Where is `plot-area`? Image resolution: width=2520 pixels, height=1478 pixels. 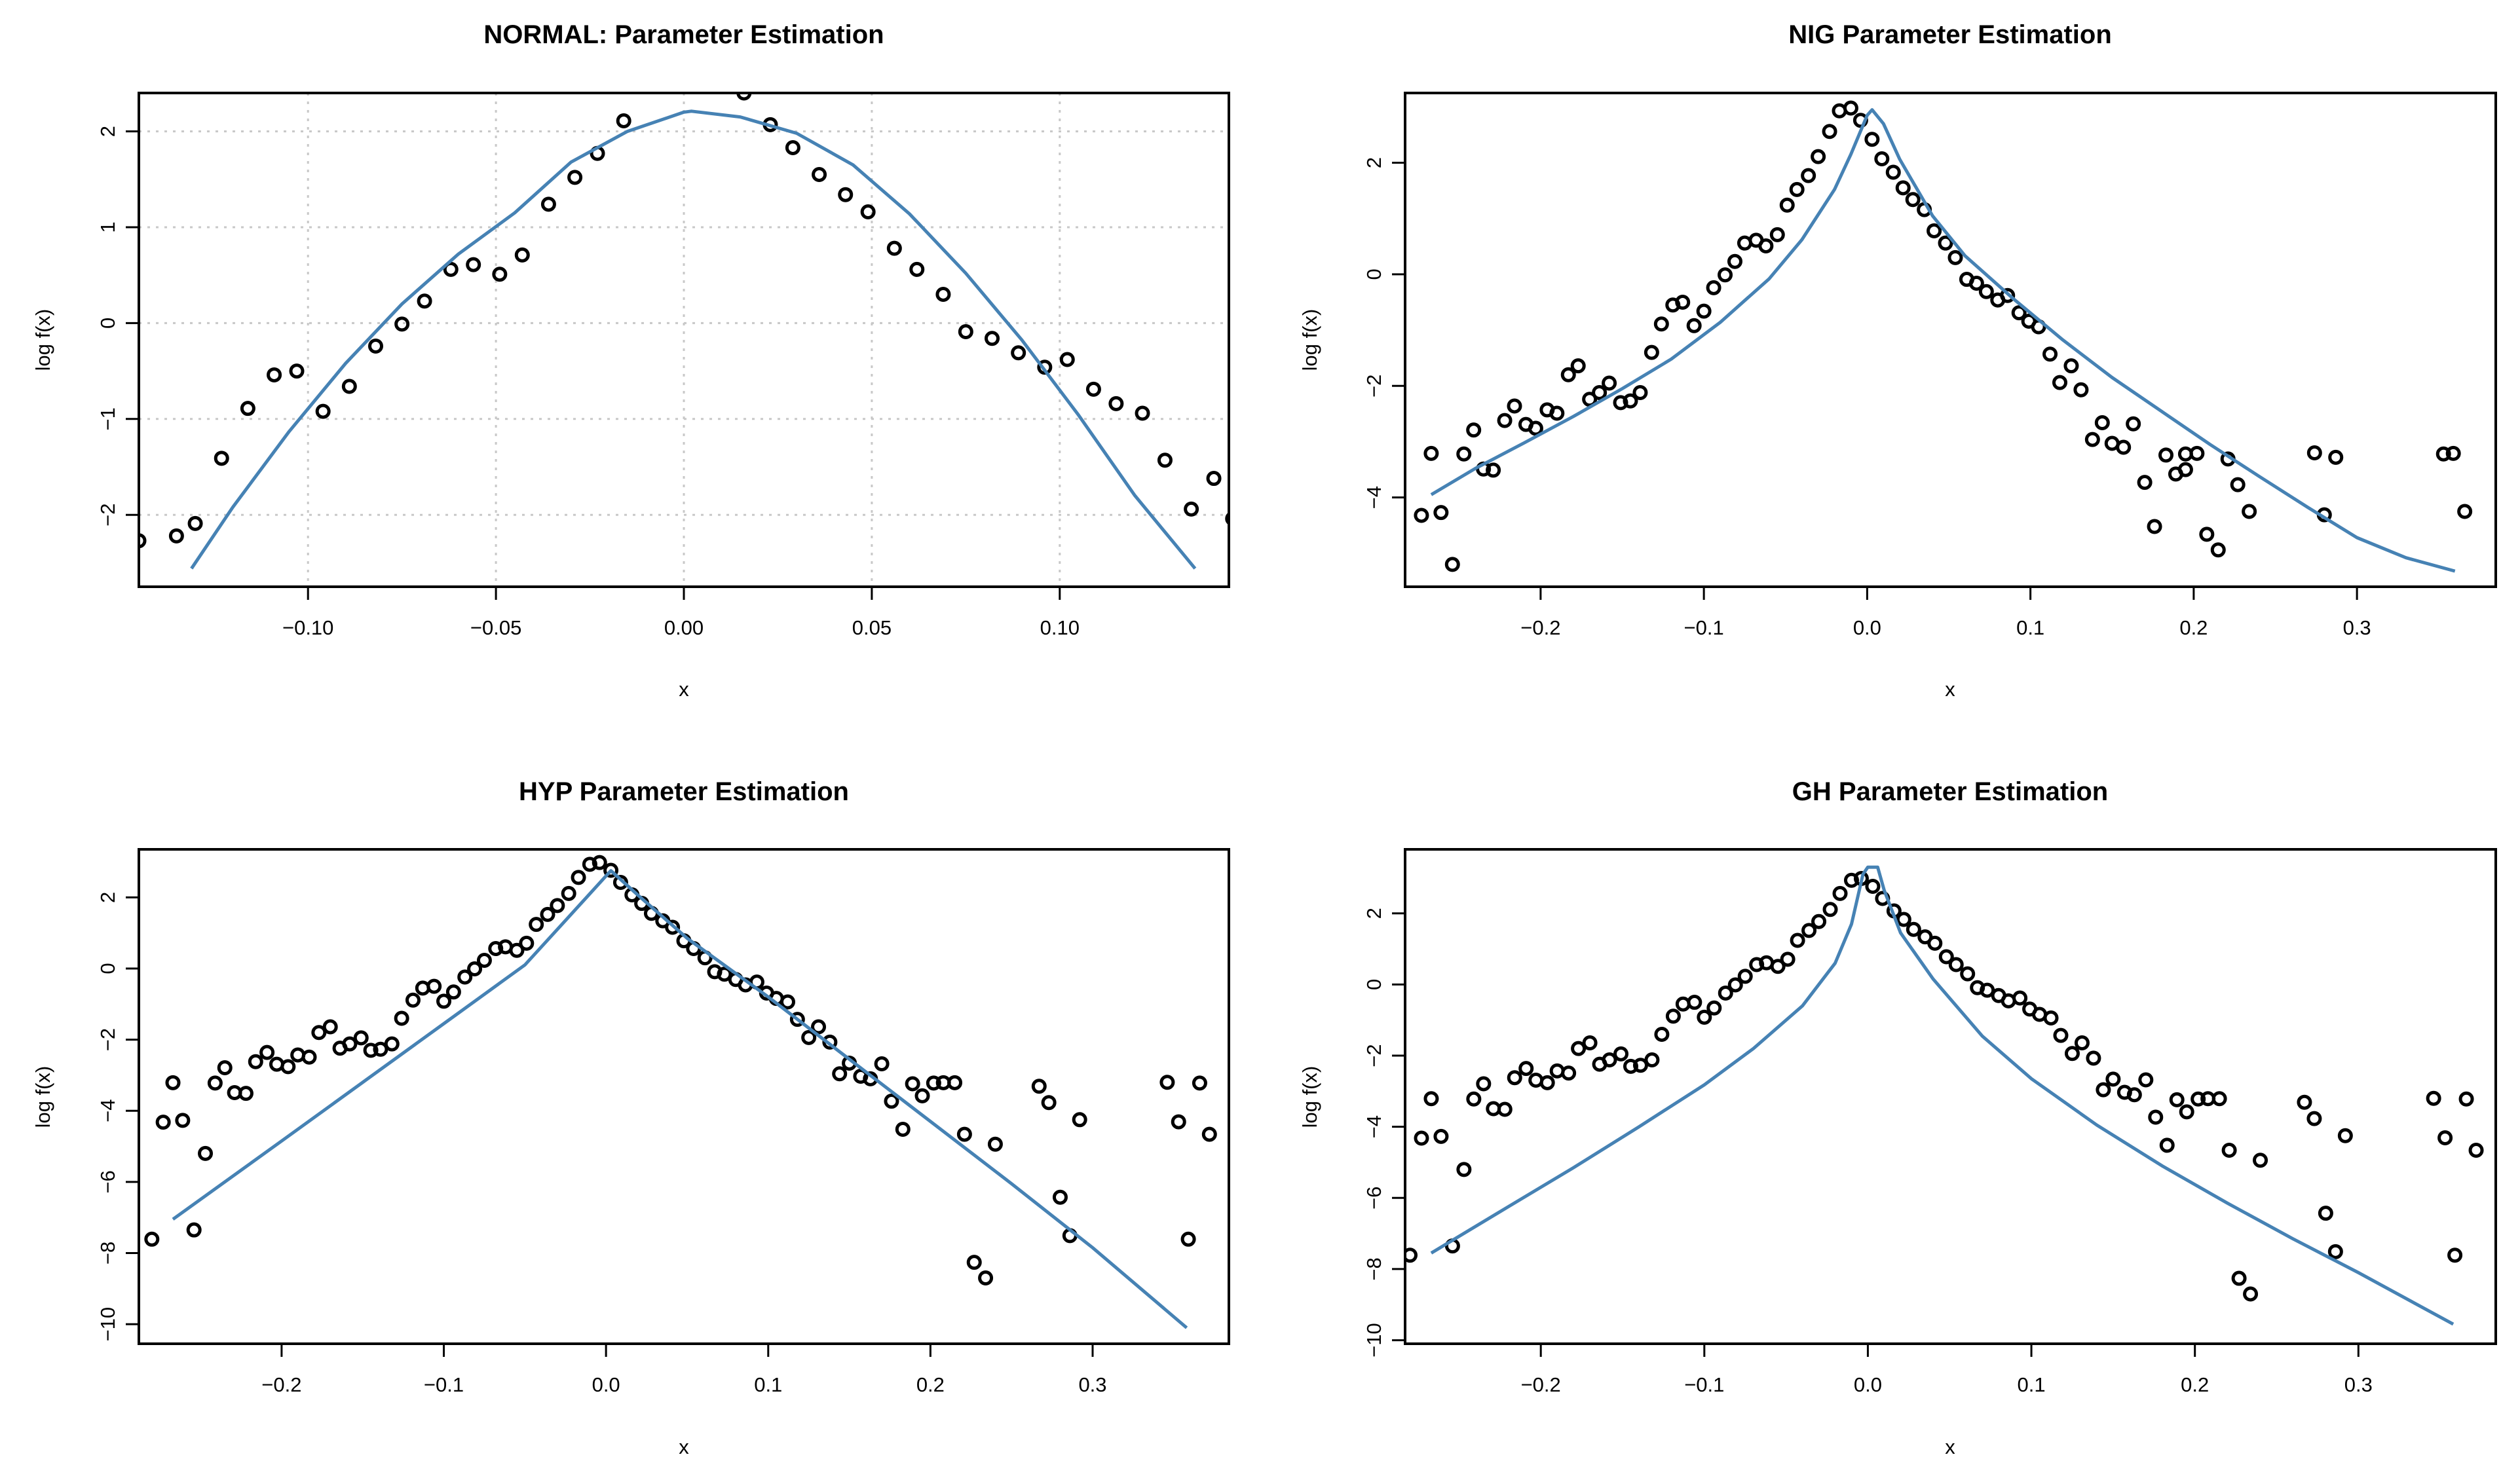 plot-area is located at coordinates (1943, 336).